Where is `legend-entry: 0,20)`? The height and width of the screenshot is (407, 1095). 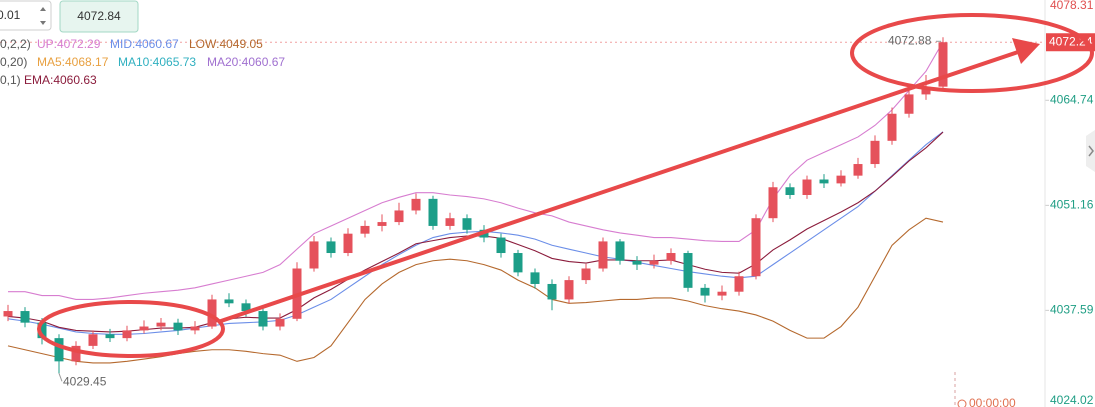
legend-entry: 0,20) is located at coordinates (13, 62).